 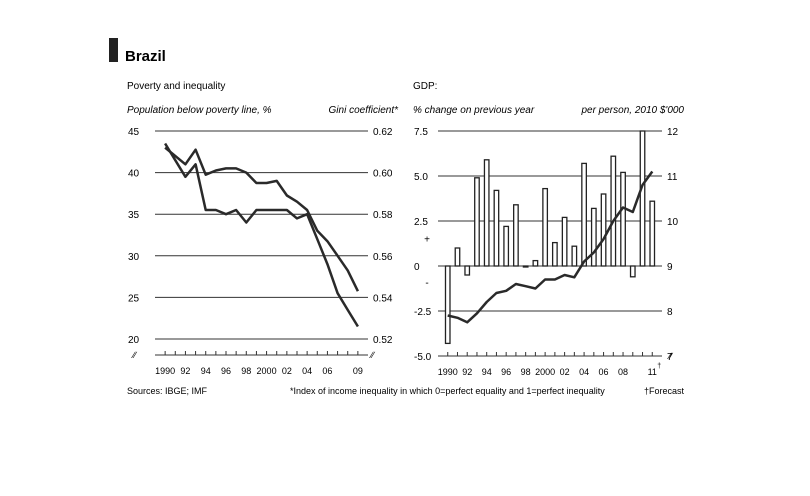 I want to click on poverty-left-tick-label: 20, so click(x=134, y=340).